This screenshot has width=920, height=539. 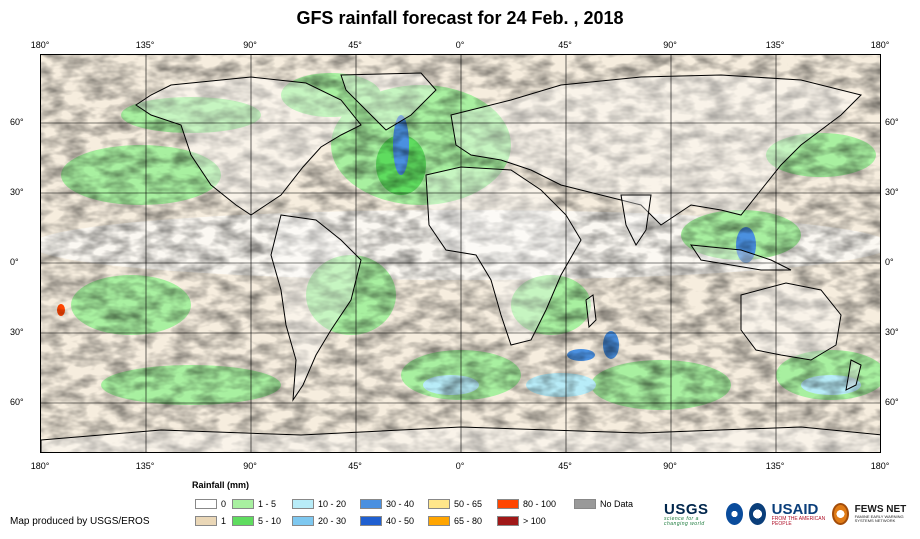 I want to click on legend-item: 1, so click(x=210, y=521).